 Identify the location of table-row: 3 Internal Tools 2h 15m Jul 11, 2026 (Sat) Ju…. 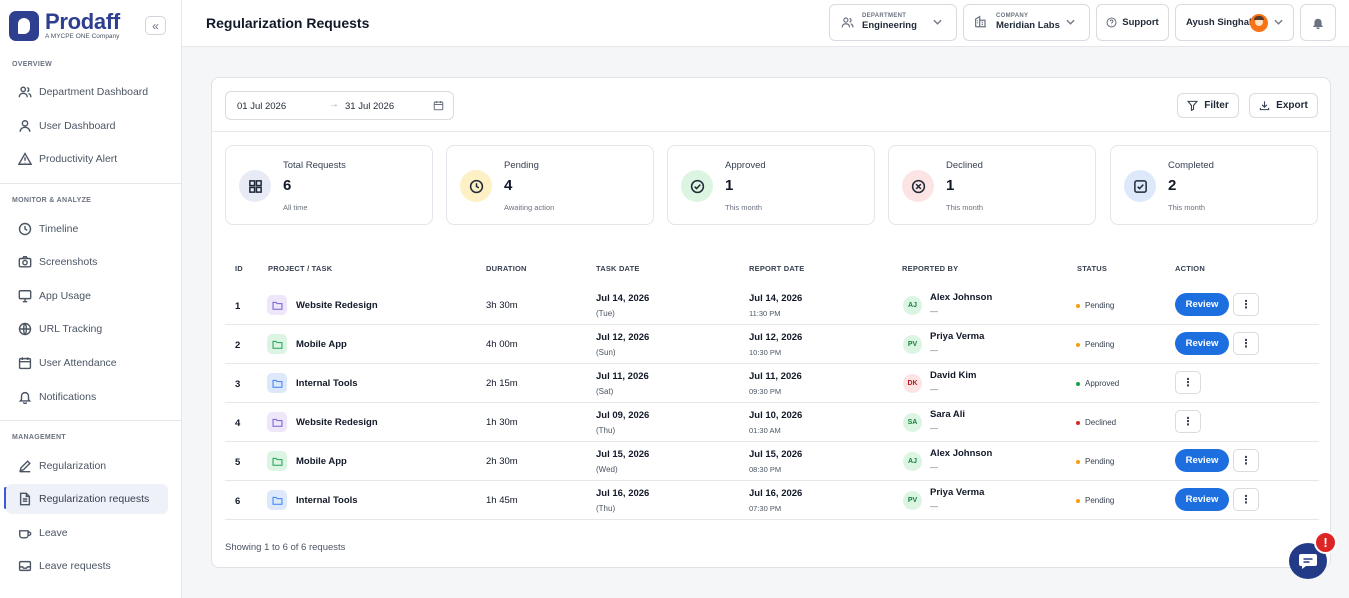
(772, 383).